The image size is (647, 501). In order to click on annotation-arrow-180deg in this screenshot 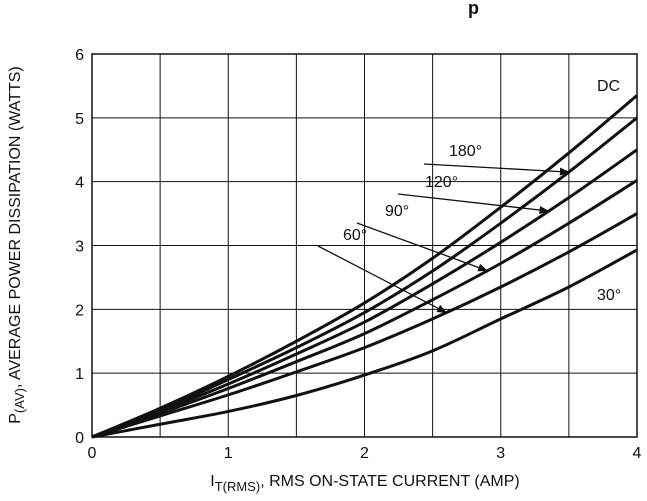, I will do `click(496, 169)`.